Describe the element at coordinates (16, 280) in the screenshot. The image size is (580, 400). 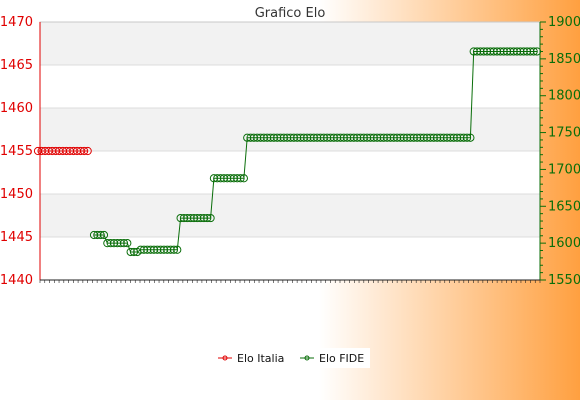
I see `left-tick-label: 1440` at that location.